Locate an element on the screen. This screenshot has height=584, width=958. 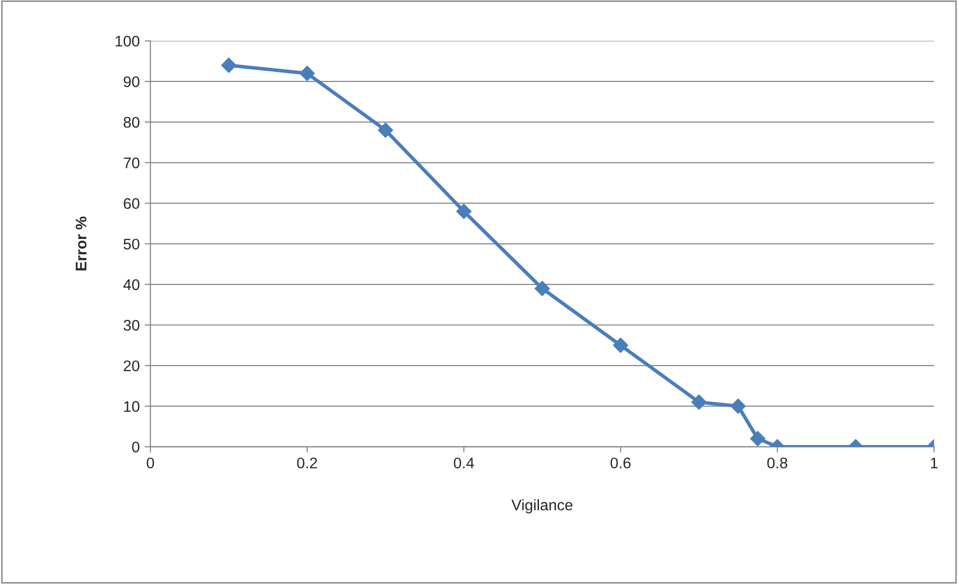
y-tick-label: 100 is located at coordinates (128, 41).